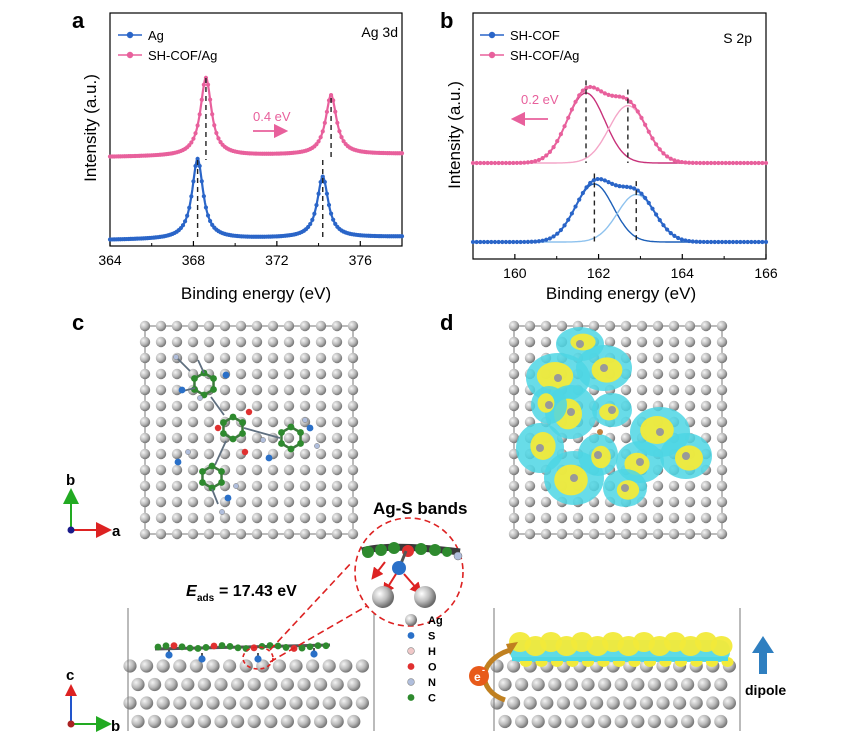 This screenshot has width=853, height=755. What do you see at coordinates (535, 35) in the screenshot?
I see `legend-label-shcof: SH-COF` at bounding box center [535, 35].